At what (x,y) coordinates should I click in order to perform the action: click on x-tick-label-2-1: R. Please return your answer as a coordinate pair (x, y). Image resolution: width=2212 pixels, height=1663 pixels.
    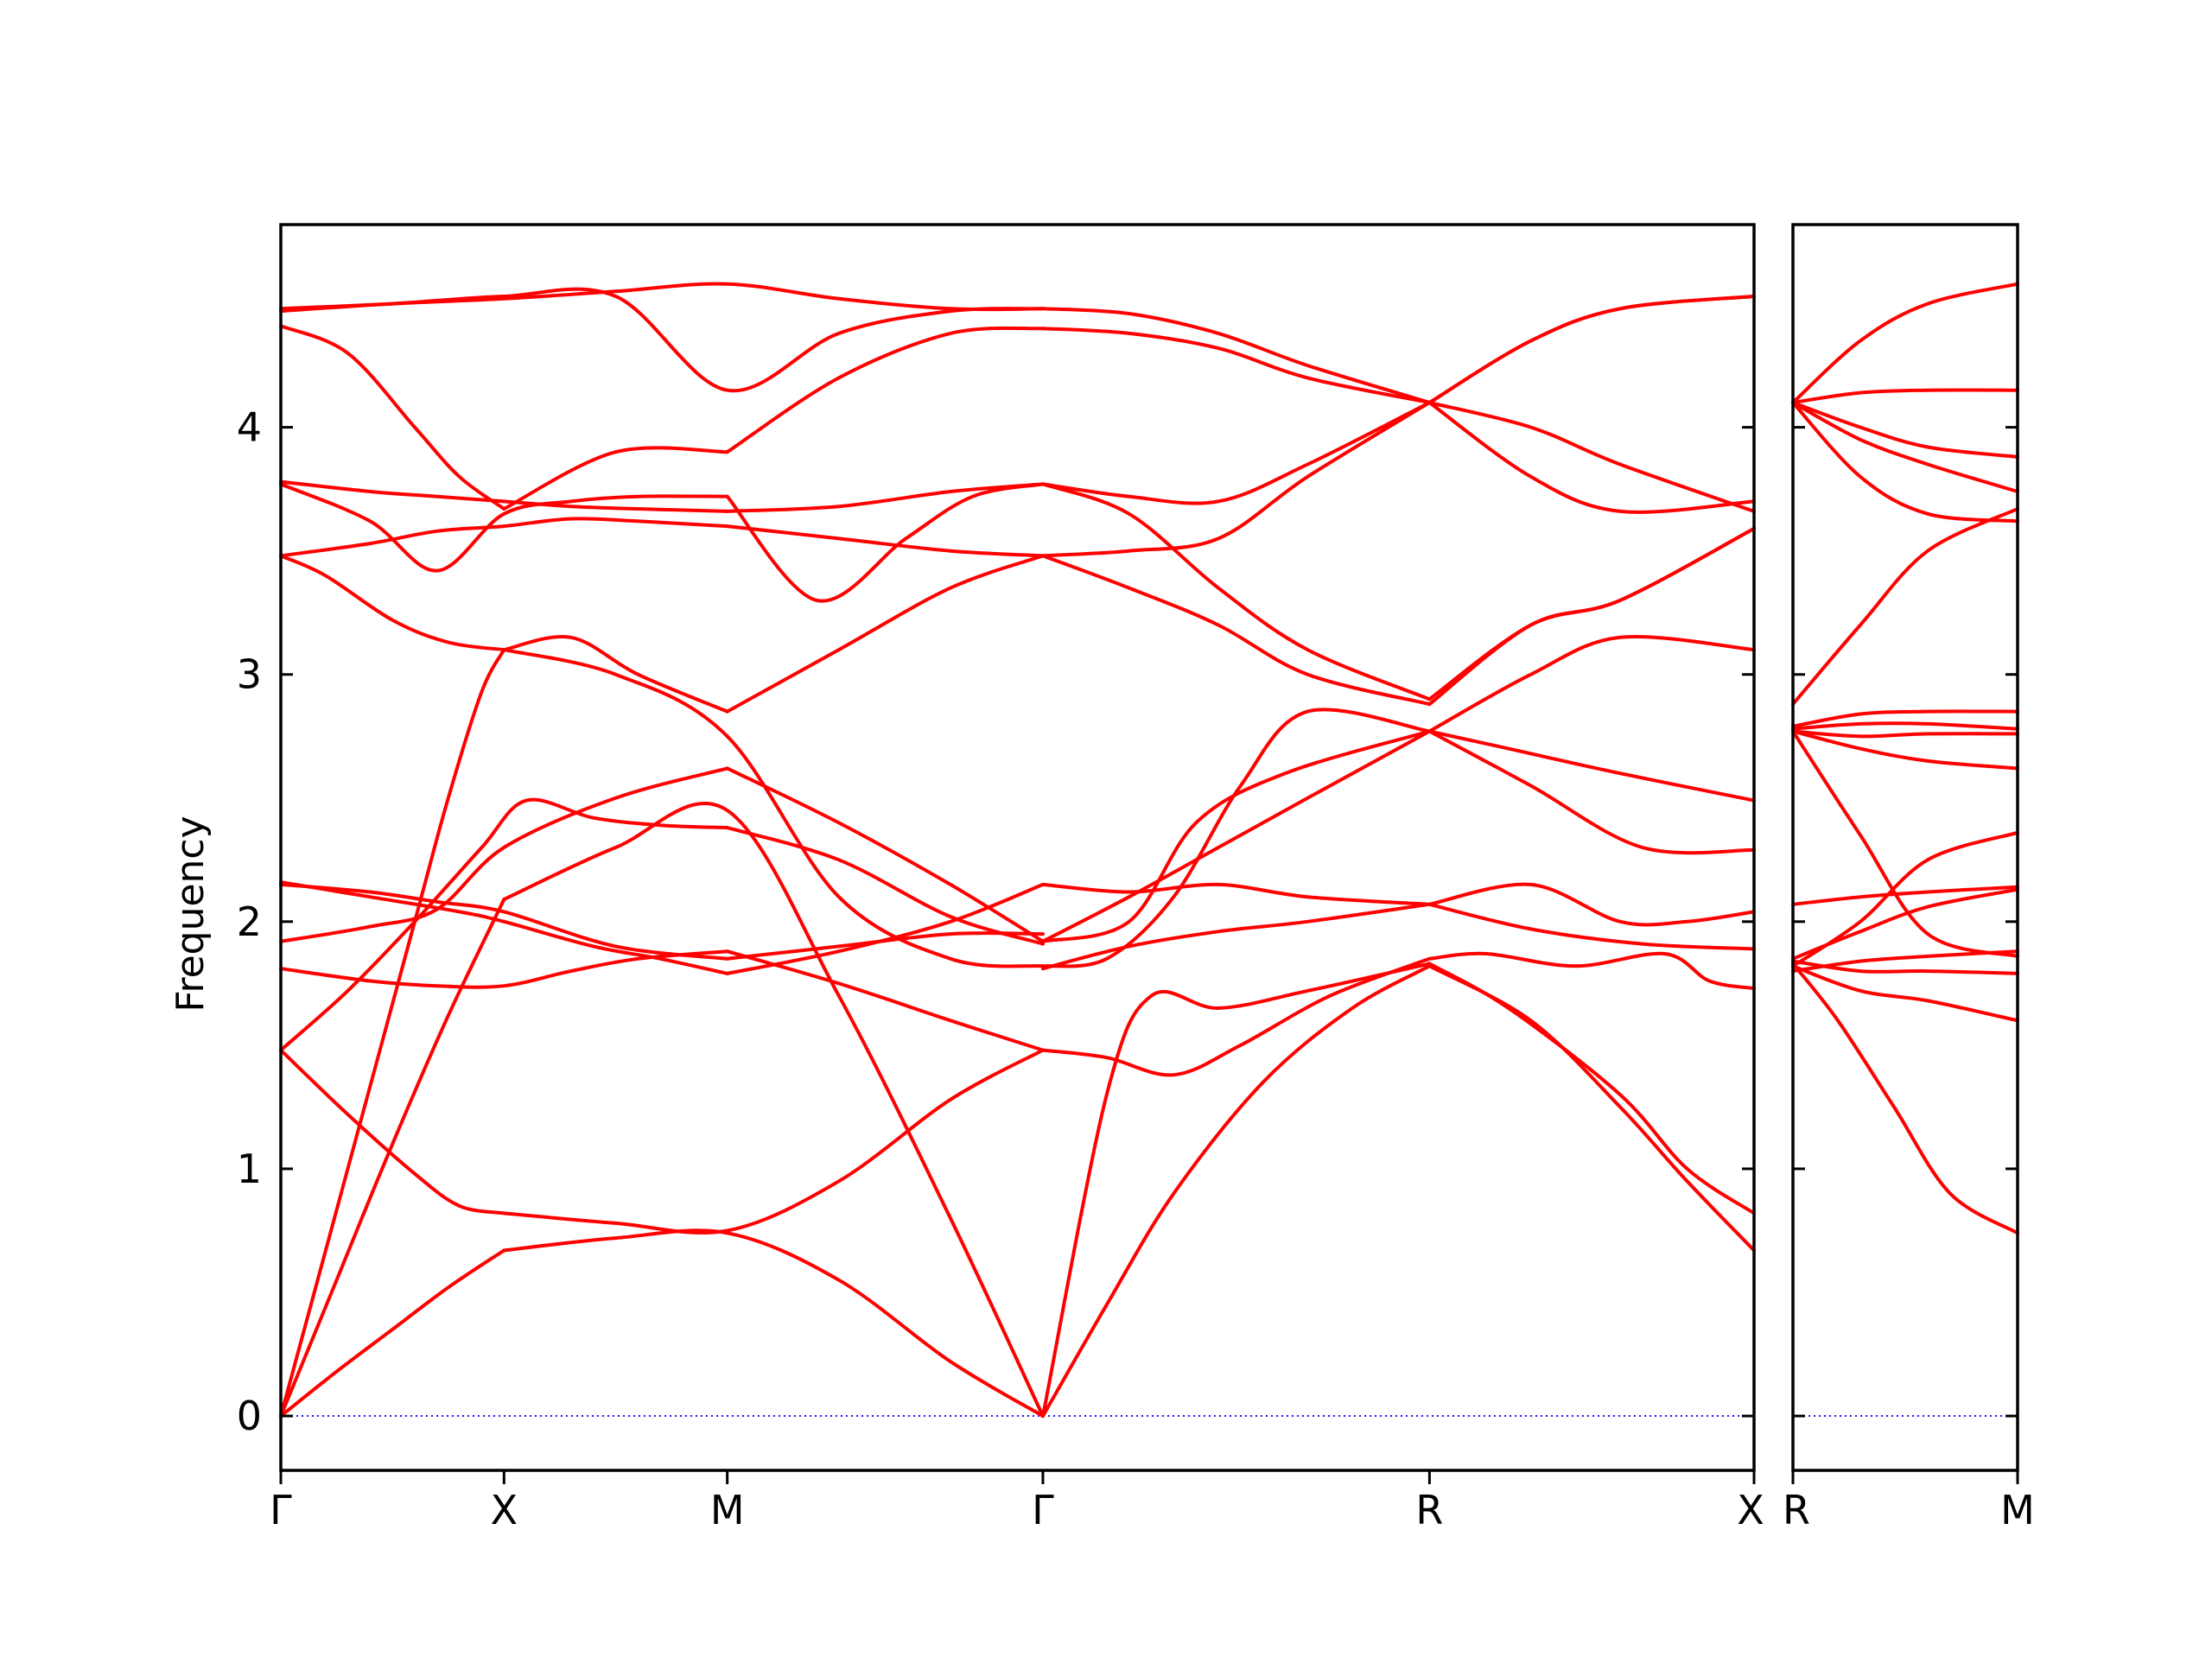
    Looking at the image, I should click on (1796, 1510).